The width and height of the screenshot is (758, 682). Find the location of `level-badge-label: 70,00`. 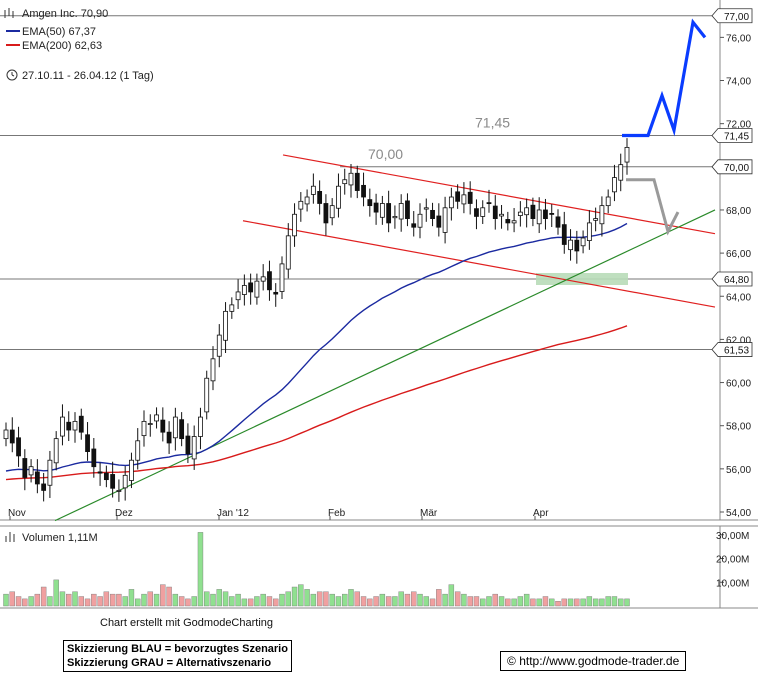

level-badge-label: 70,00 is located at coordinates (736, 168).